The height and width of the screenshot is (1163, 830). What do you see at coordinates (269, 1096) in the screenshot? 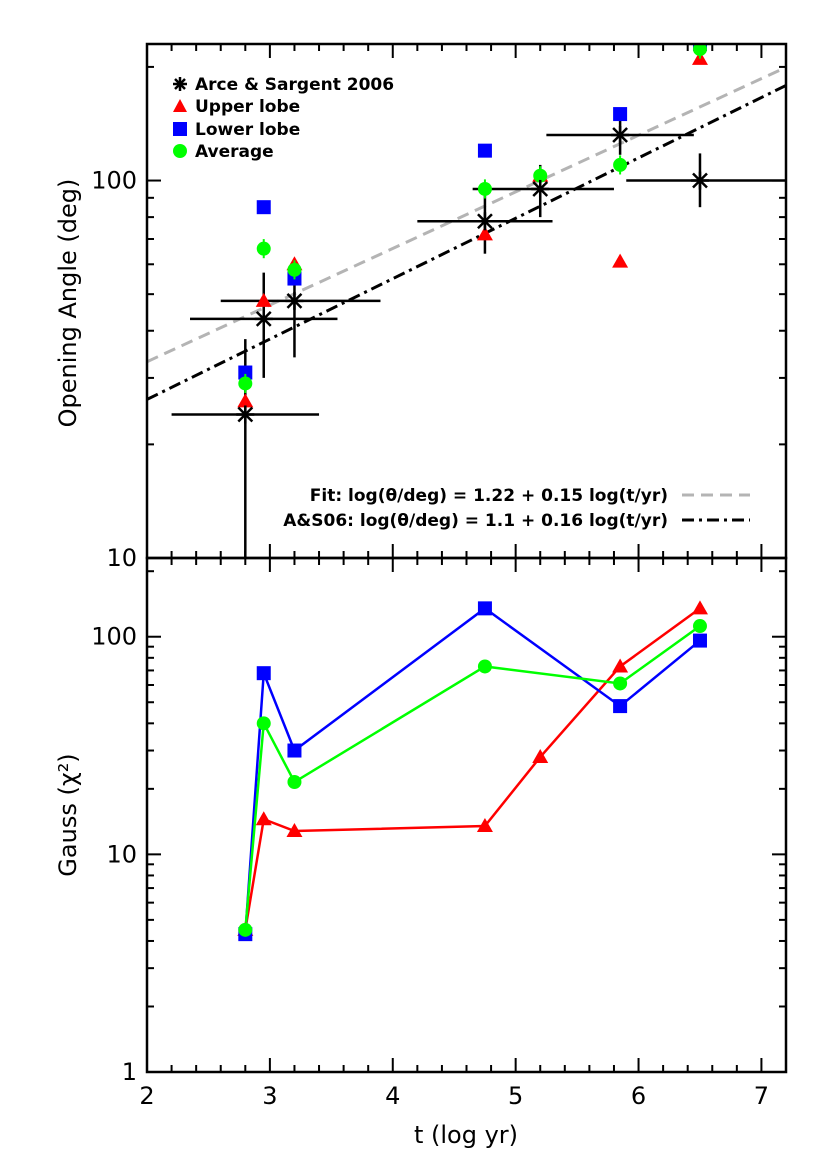
I see `x-tick-label: 3` at bounding box center [269, 1096].